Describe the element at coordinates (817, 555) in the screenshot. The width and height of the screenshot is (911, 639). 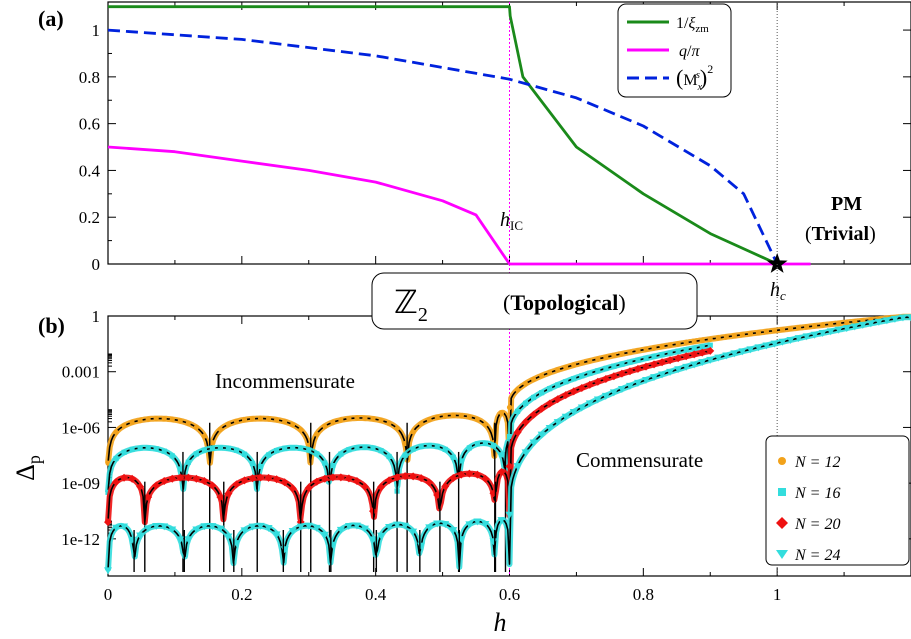
I see `legend-label: N = 24` at that location.